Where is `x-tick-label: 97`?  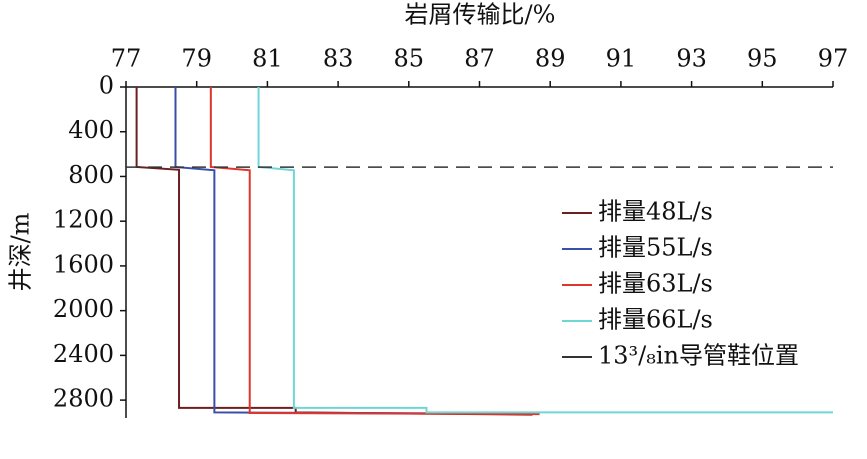 x-tick-label: 97 is located at coordinates (833, 59).